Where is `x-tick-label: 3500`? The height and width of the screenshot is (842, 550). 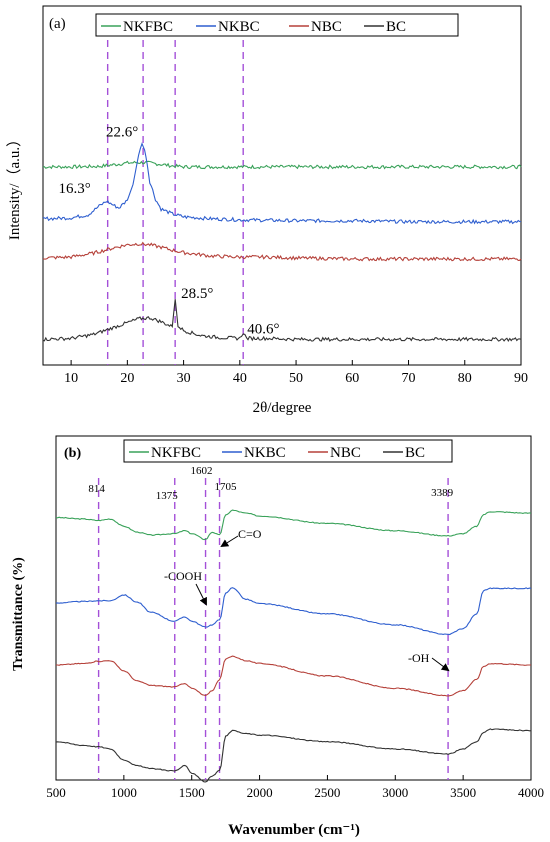
x-tick-label: 3500 is located at coordinates (463, 792).